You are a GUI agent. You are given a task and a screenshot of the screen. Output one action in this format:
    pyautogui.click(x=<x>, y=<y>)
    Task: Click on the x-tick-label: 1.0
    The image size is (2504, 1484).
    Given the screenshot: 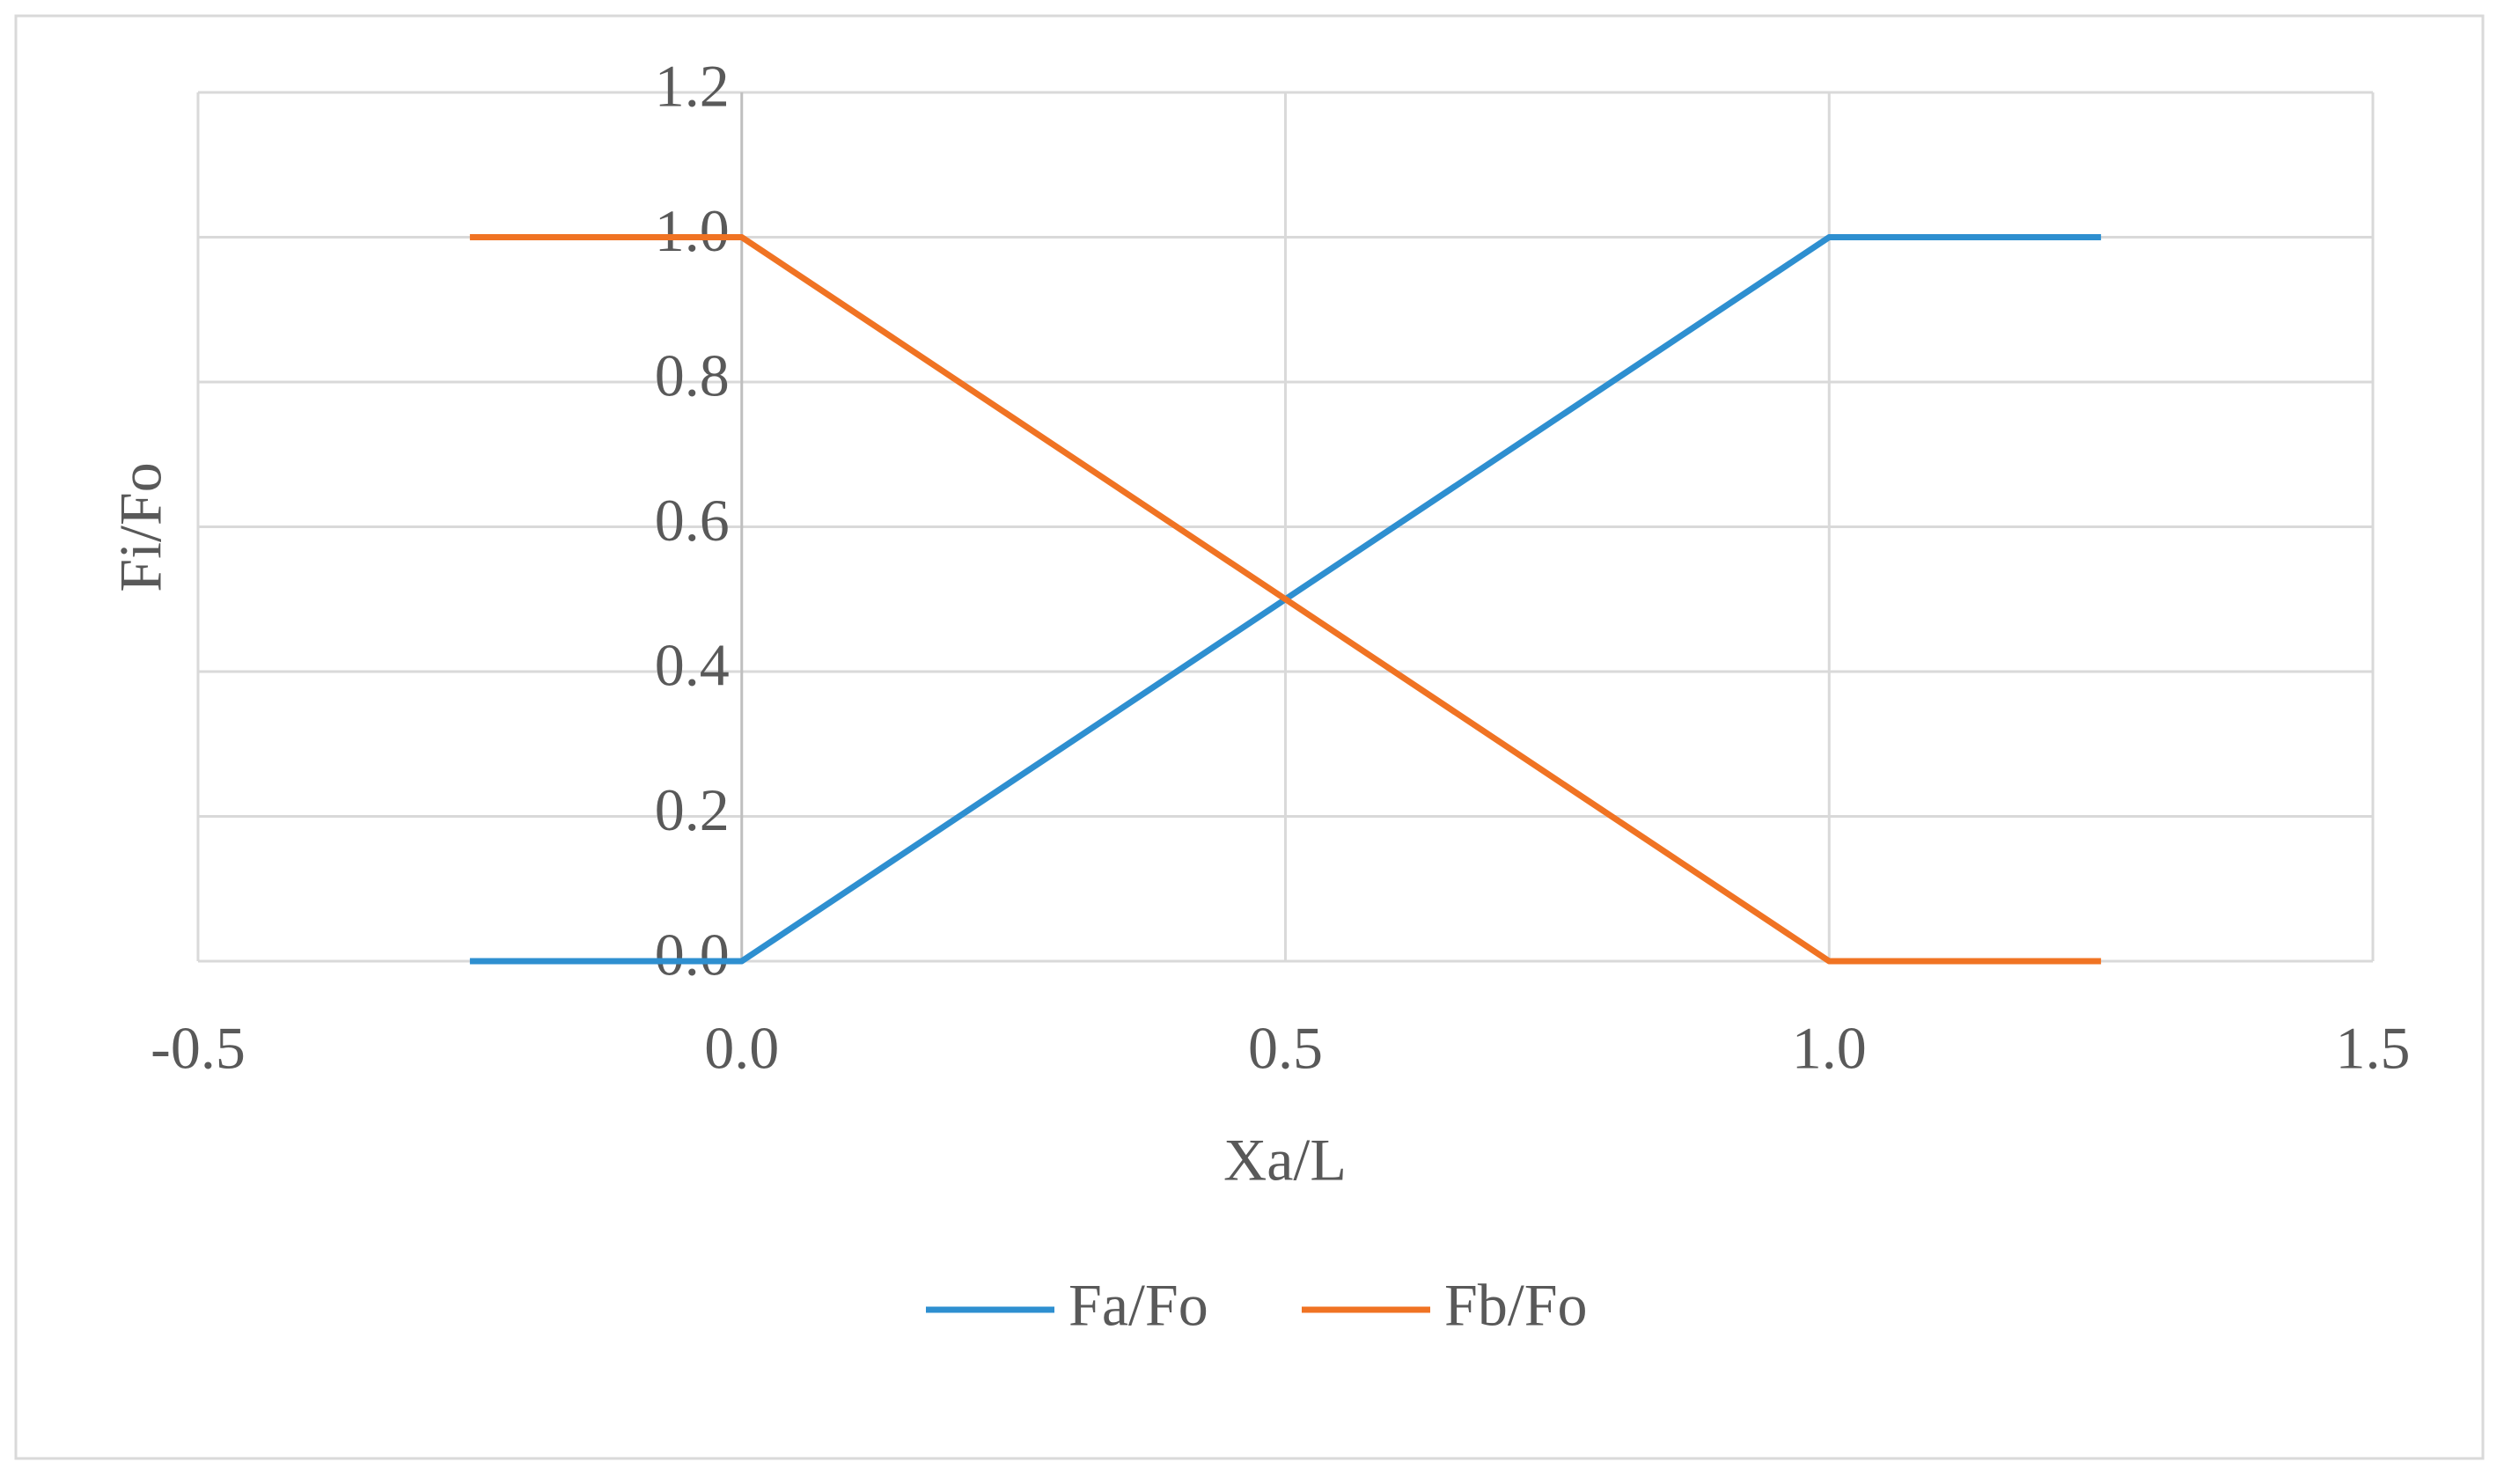 What is the action you would take?
    pyautogui.click(x=1830, y=1049)
    